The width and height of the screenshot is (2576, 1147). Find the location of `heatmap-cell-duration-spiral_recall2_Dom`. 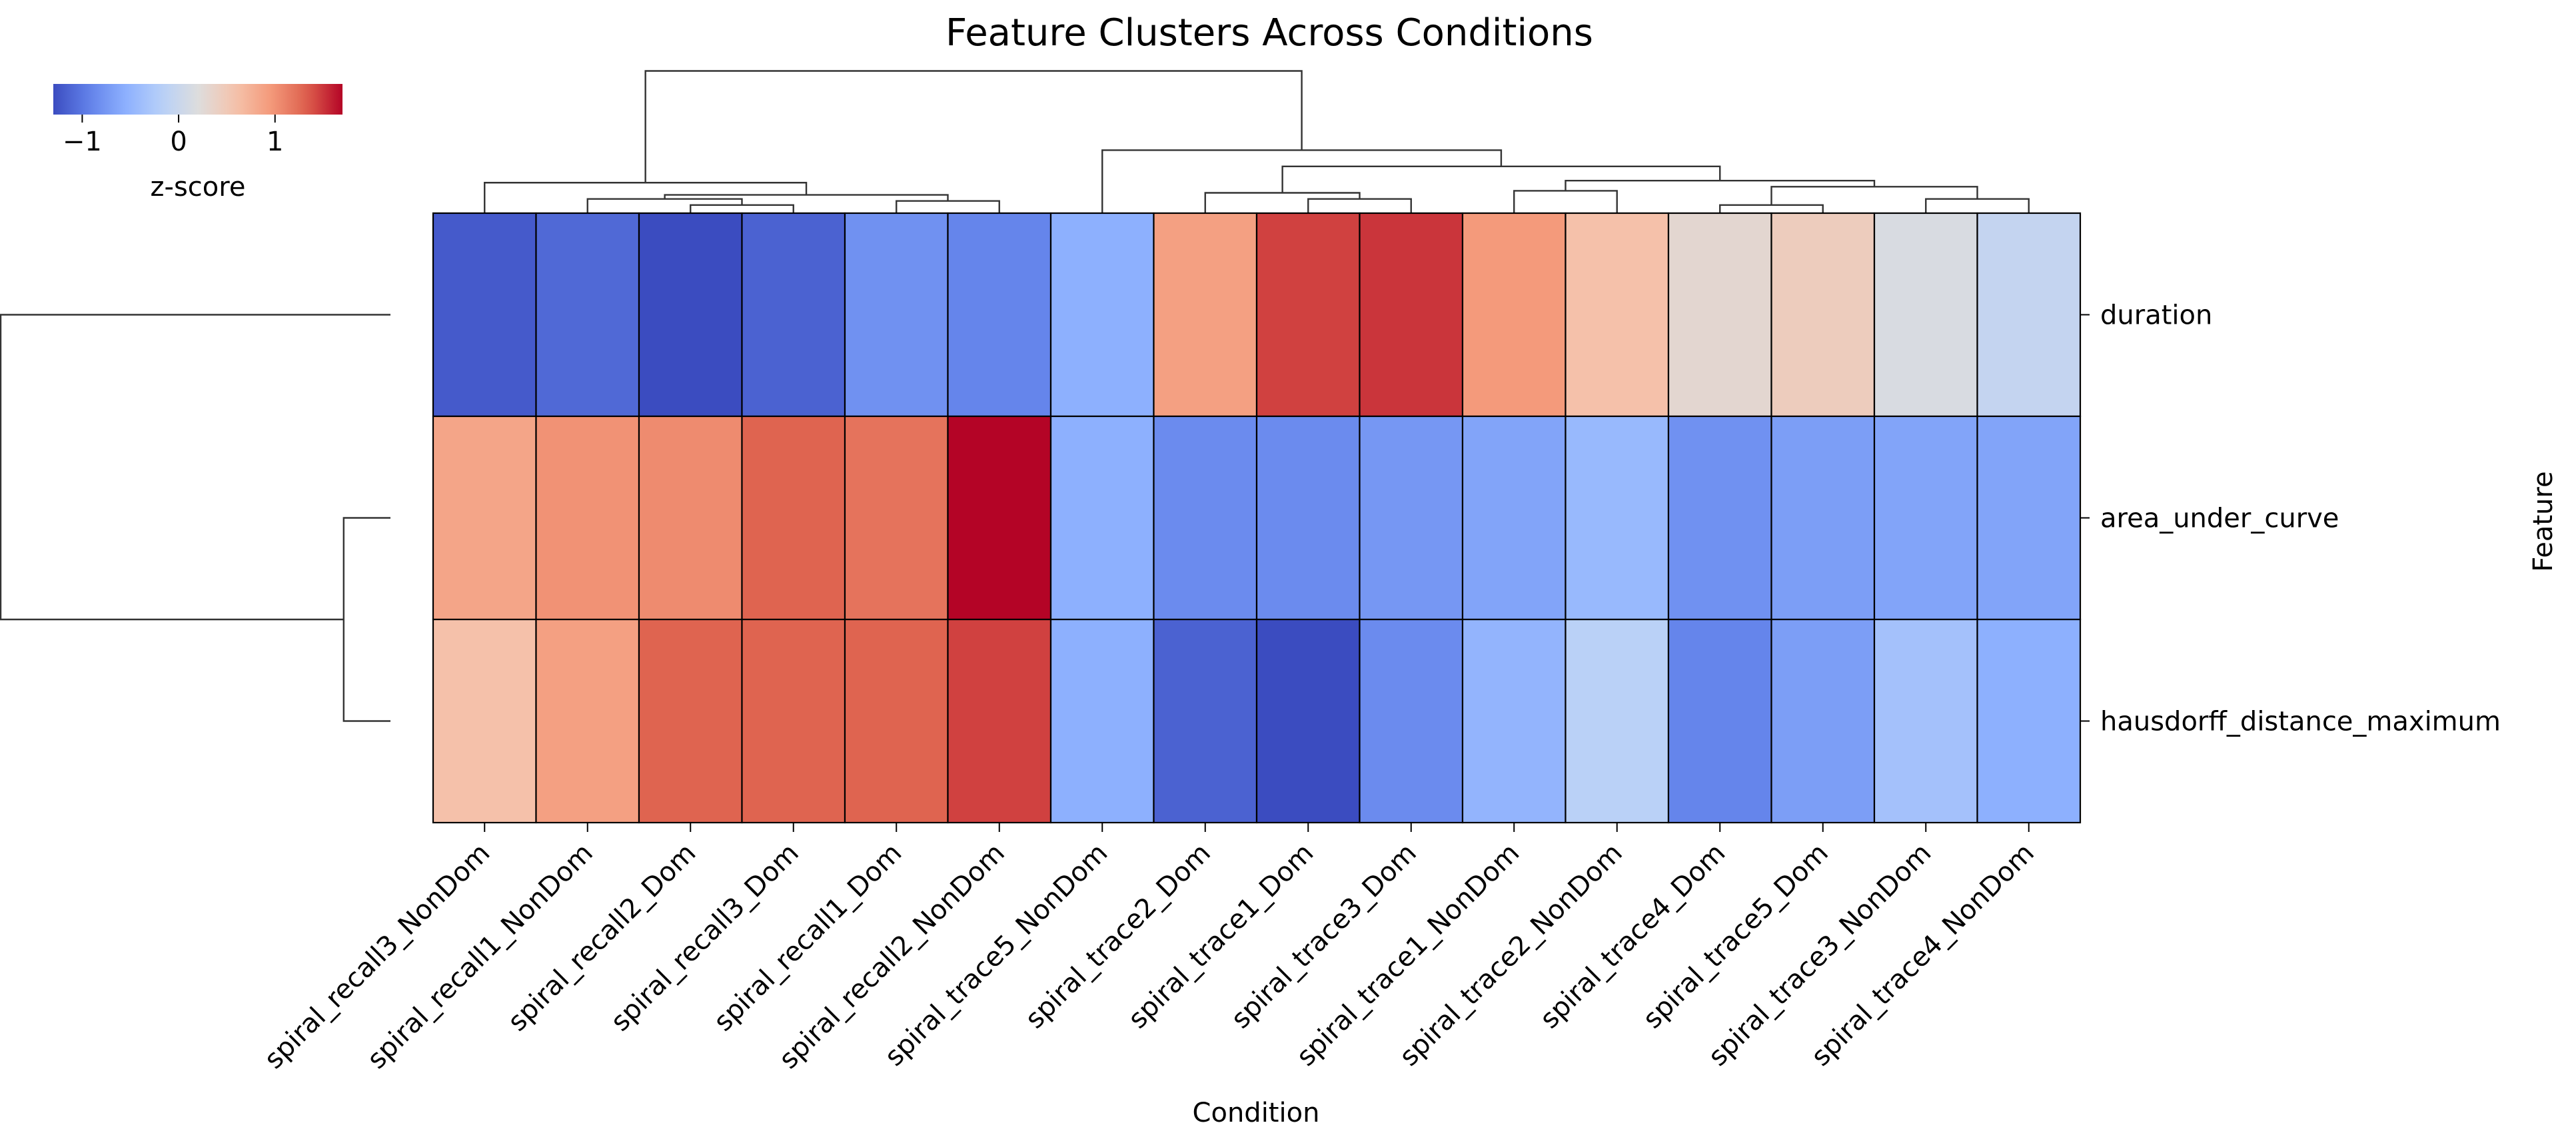

heatmap-cell-duration-spiral_recall2_Dom is located at coordinates (690, 315).